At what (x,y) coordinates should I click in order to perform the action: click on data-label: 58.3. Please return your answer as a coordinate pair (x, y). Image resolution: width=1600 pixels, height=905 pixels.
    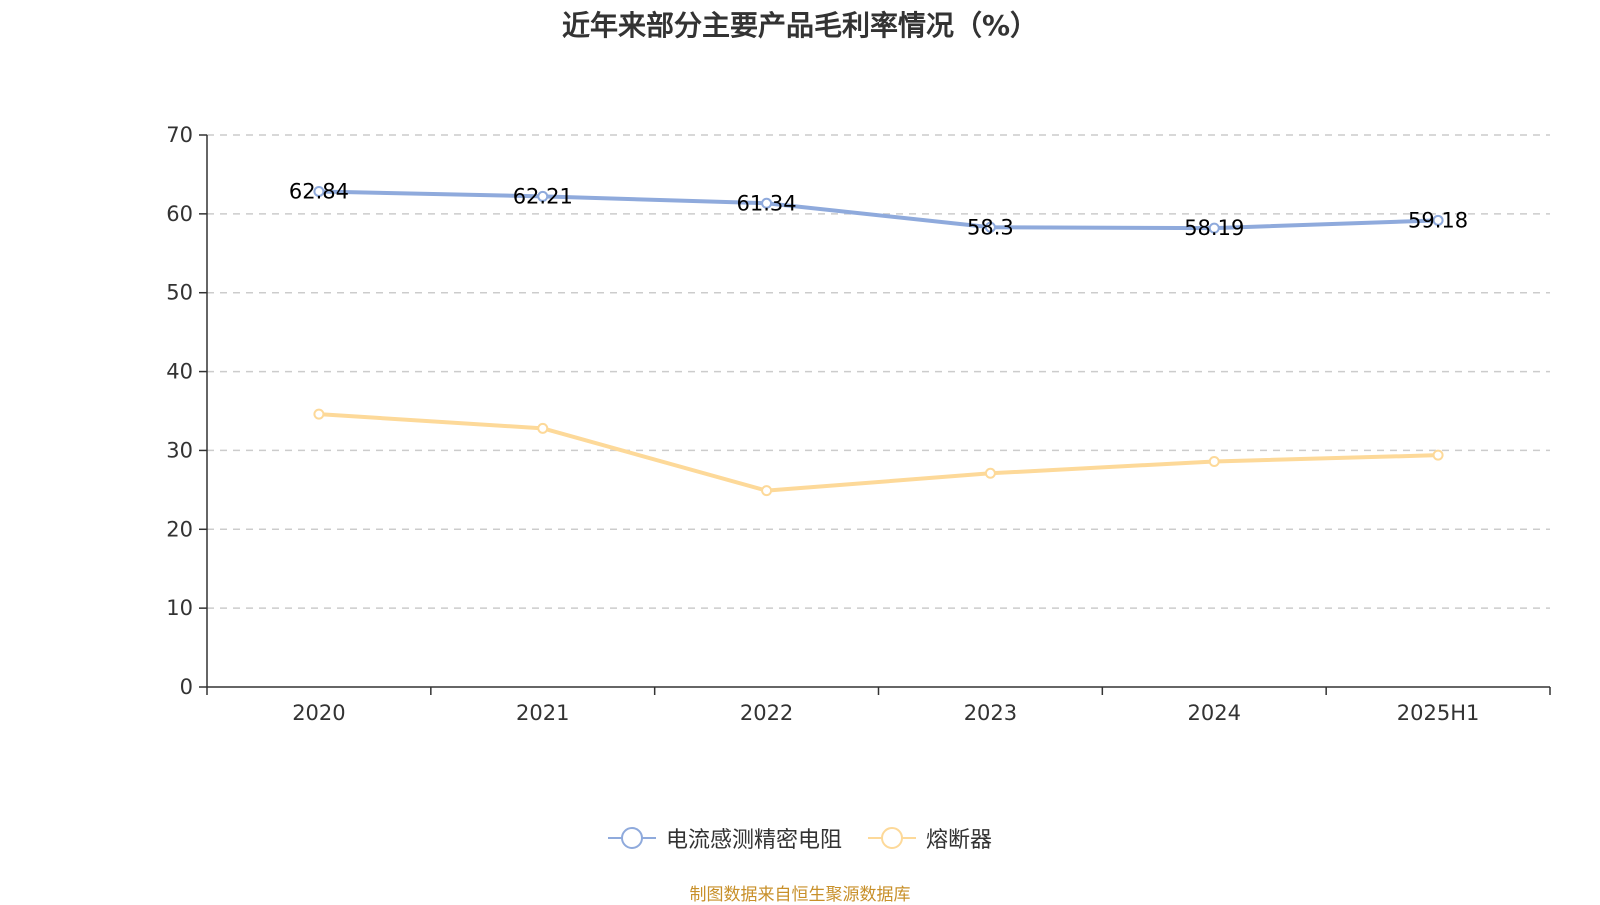
    Looking at the image, I should click on (990, 227).